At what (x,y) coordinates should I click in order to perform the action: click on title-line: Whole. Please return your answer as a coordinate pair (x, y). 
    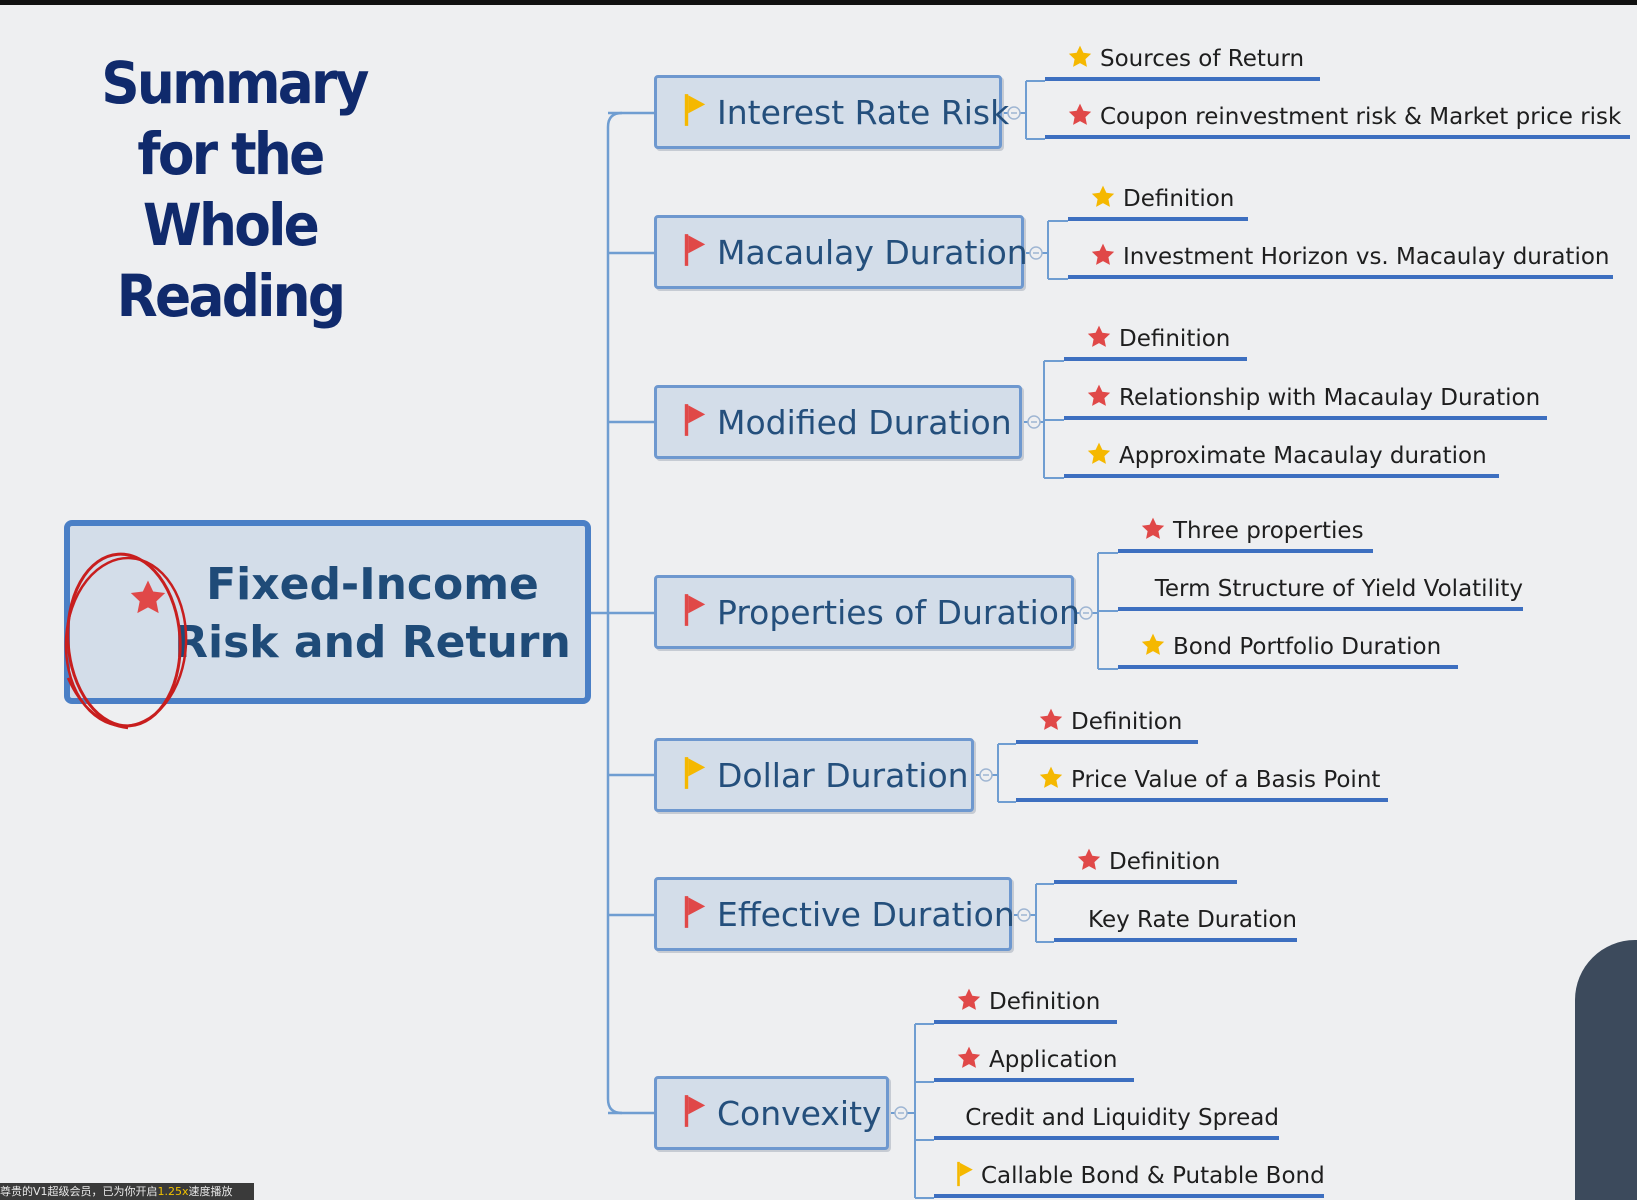
    Looking at the image, I should click on (231, 225).